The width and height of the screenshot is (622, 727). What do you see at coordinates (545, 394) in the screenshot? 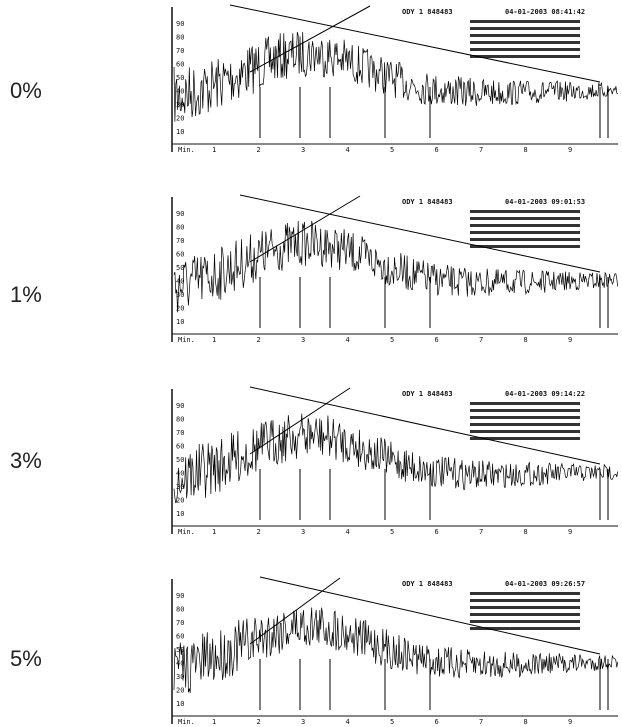
I see `panel-timestamp: 04-01-2003 09:14:22` at bounding box center [545, 394].